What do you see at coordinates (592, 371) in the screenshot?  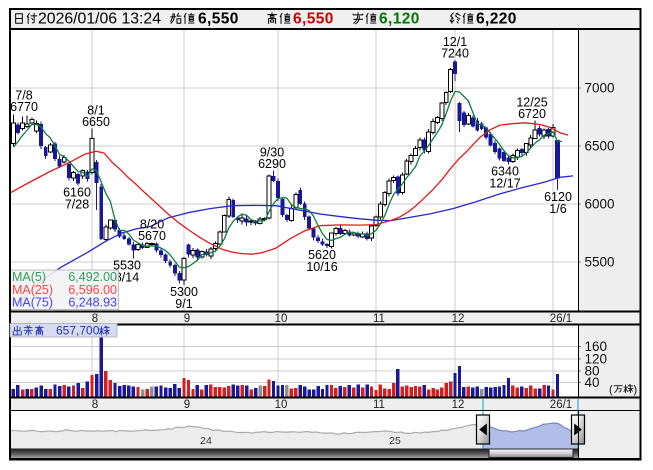 I see `svg-text: 80` at bounding box center [592, 371].